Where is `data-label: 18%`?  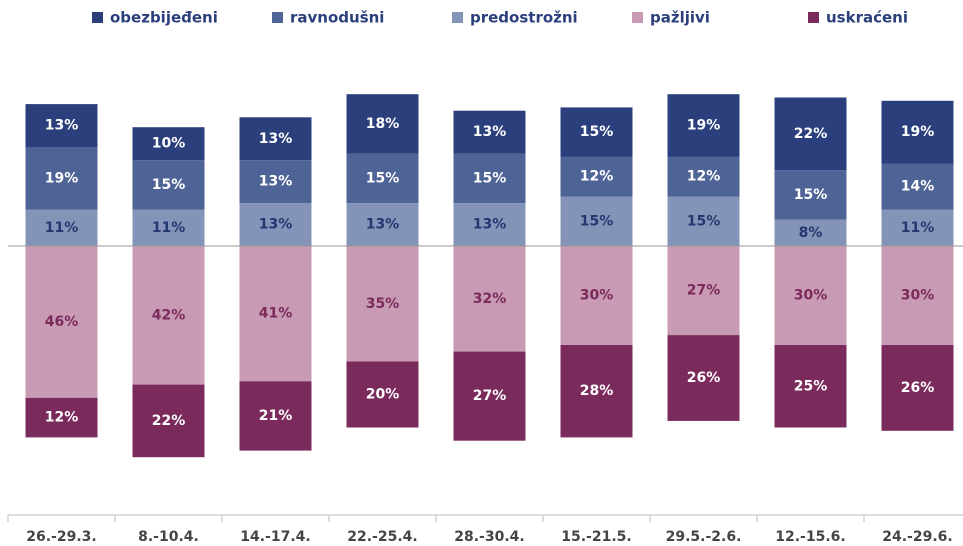 data-label: 18% is located at coordinates (383, 124).